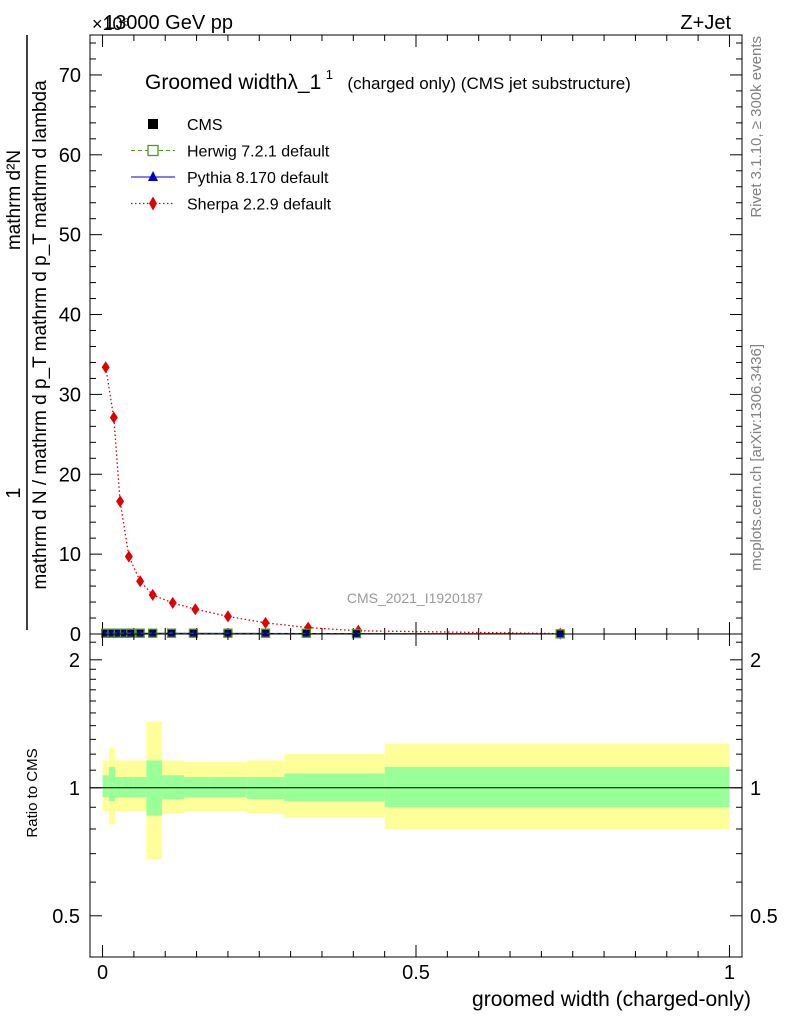 The image size is (786, 1024). I want to click on legend-label: Herwig 7.2.1 default, so click(258, 152).